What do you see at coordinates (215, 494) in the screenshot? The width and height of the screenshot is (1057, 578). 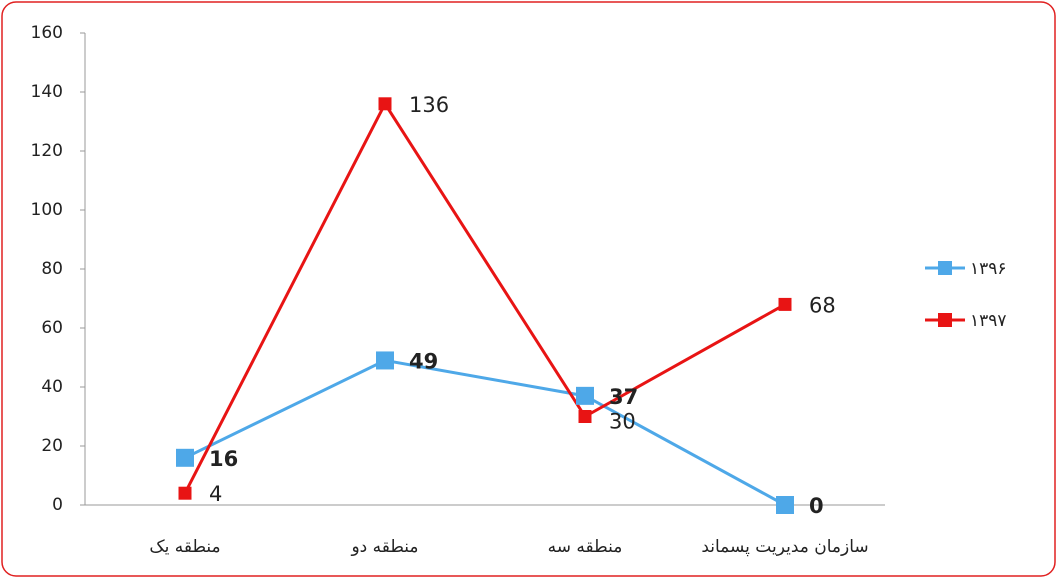 I see `data-label: 4` at bounding box center [215, 494].